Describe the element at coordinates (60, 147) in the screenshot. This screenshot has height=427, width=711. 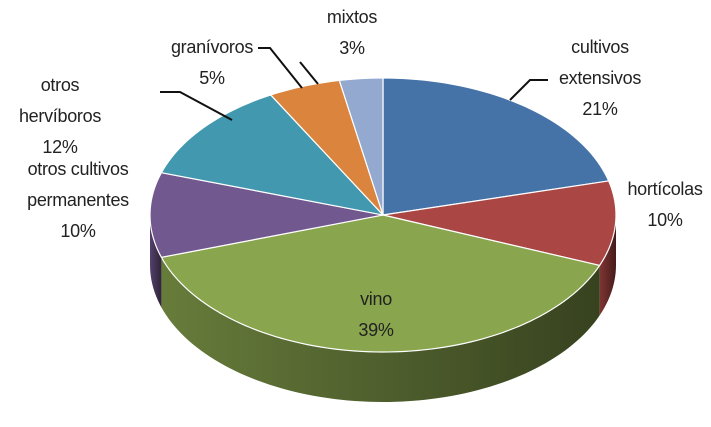
I see `value-label: 12%` at that location.